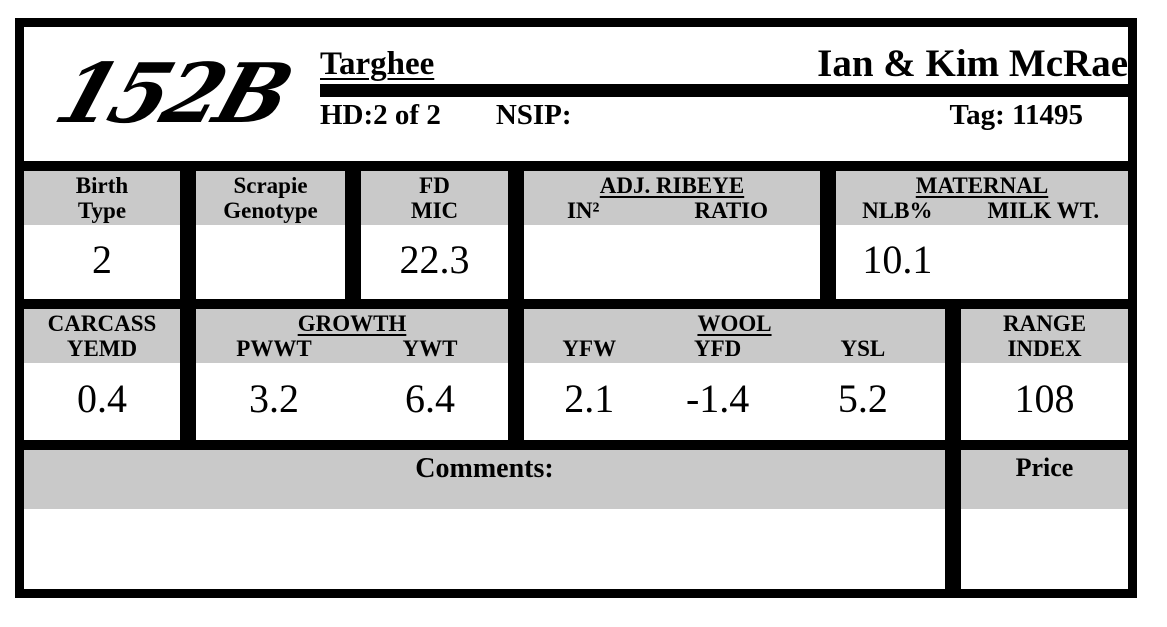 This screenshot has height=627, width=1167. What do you see at coordinates (484, 479) in the screenshot?
I see `comments-header: Comments:` at bounding box center [484, 479].